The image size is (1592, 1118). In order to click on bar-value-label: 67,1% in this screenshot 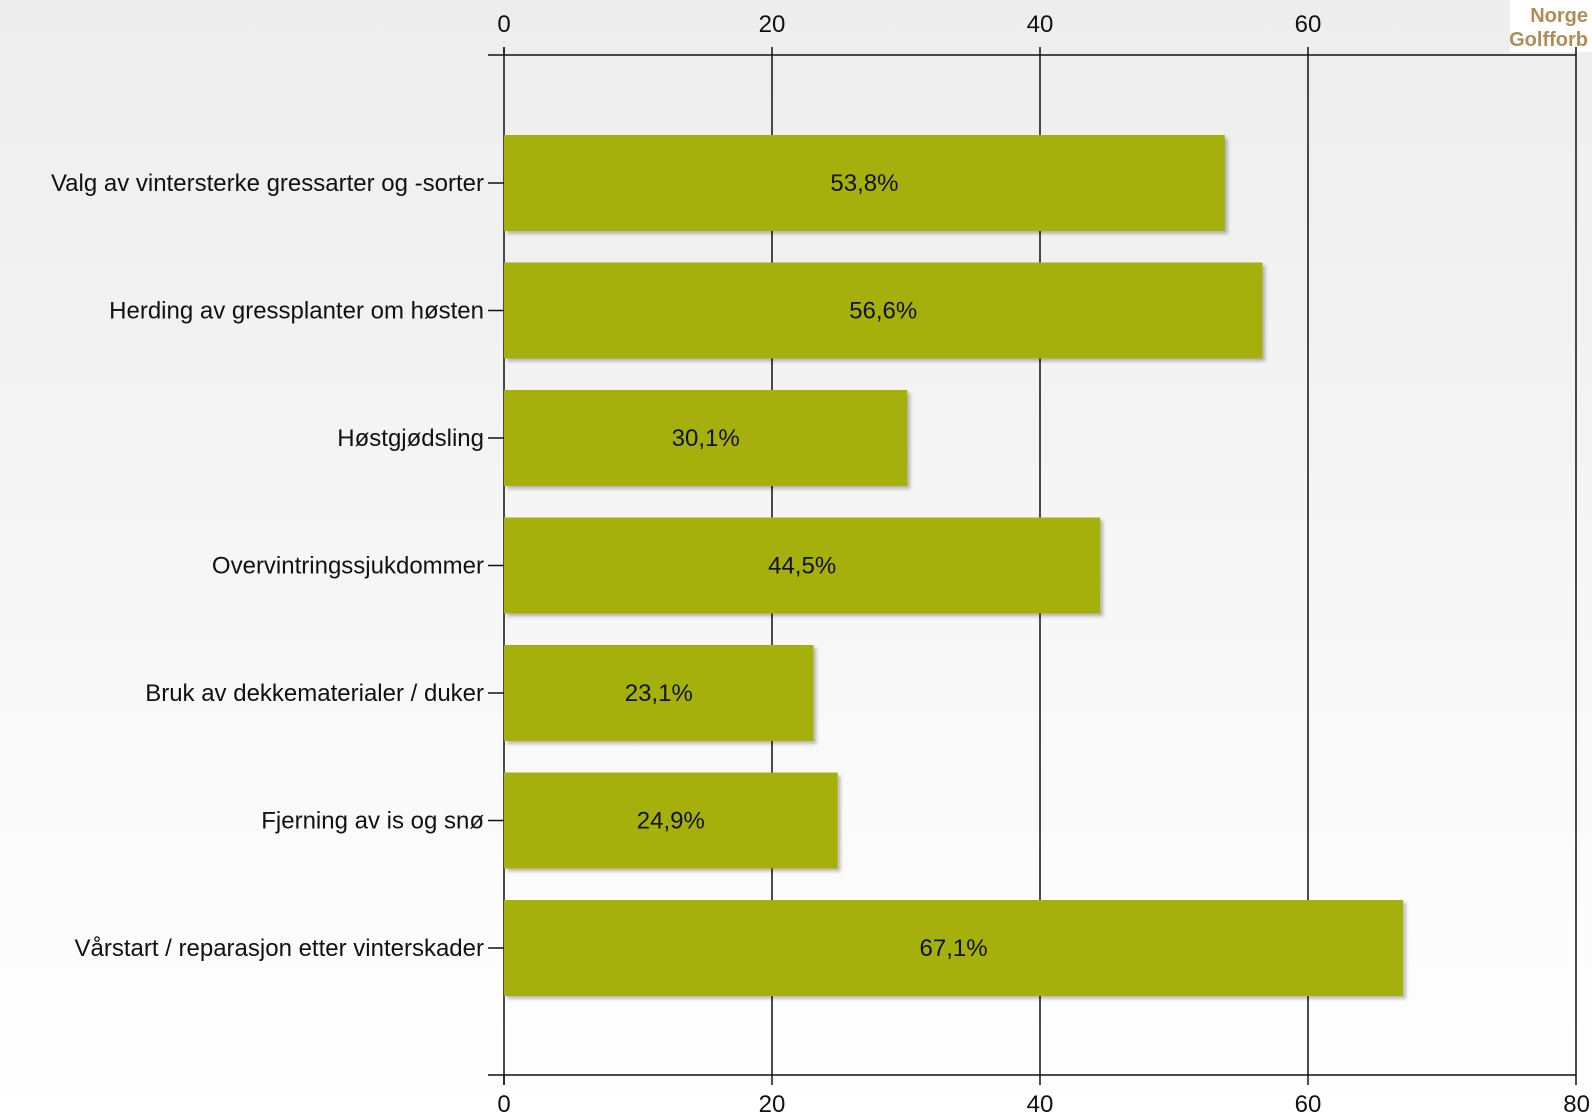, I will do `click(954, 948)`.